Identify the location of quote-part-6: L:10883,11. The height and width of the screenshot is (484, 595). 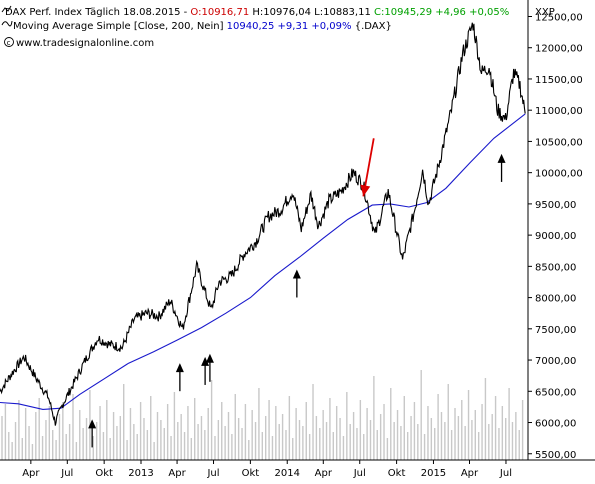
(342, 12).